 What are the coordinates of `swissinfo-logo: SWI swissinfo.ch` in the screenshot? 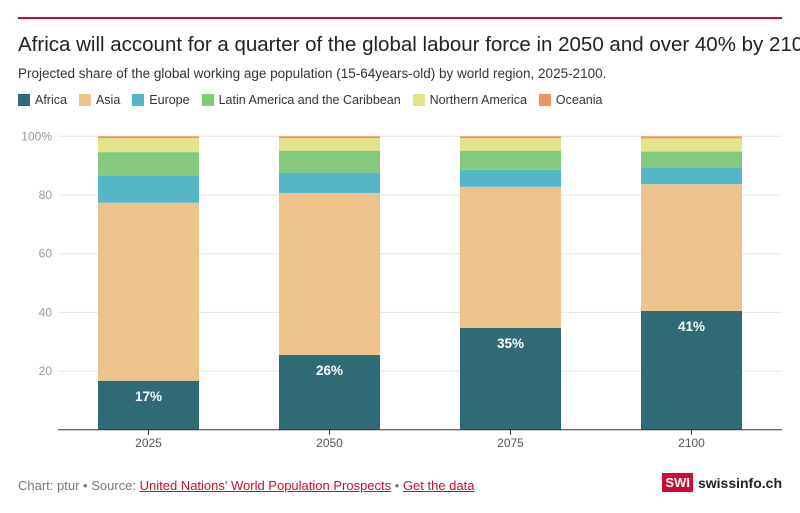 It's located at (722, 482).